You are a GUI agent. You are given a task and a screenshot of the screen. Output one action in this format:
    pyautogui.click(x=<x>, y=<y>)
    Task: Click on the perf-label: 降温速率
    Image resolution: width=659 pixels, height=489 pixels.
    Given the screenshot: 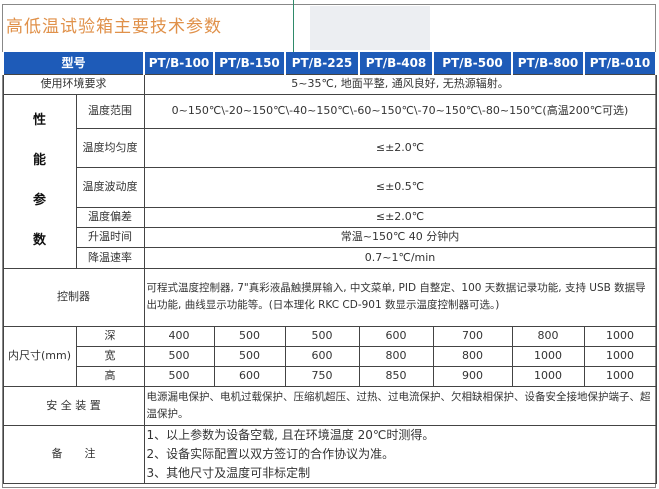 What is the action you would take?
    pyautogui.click(x=110, y=257)
    